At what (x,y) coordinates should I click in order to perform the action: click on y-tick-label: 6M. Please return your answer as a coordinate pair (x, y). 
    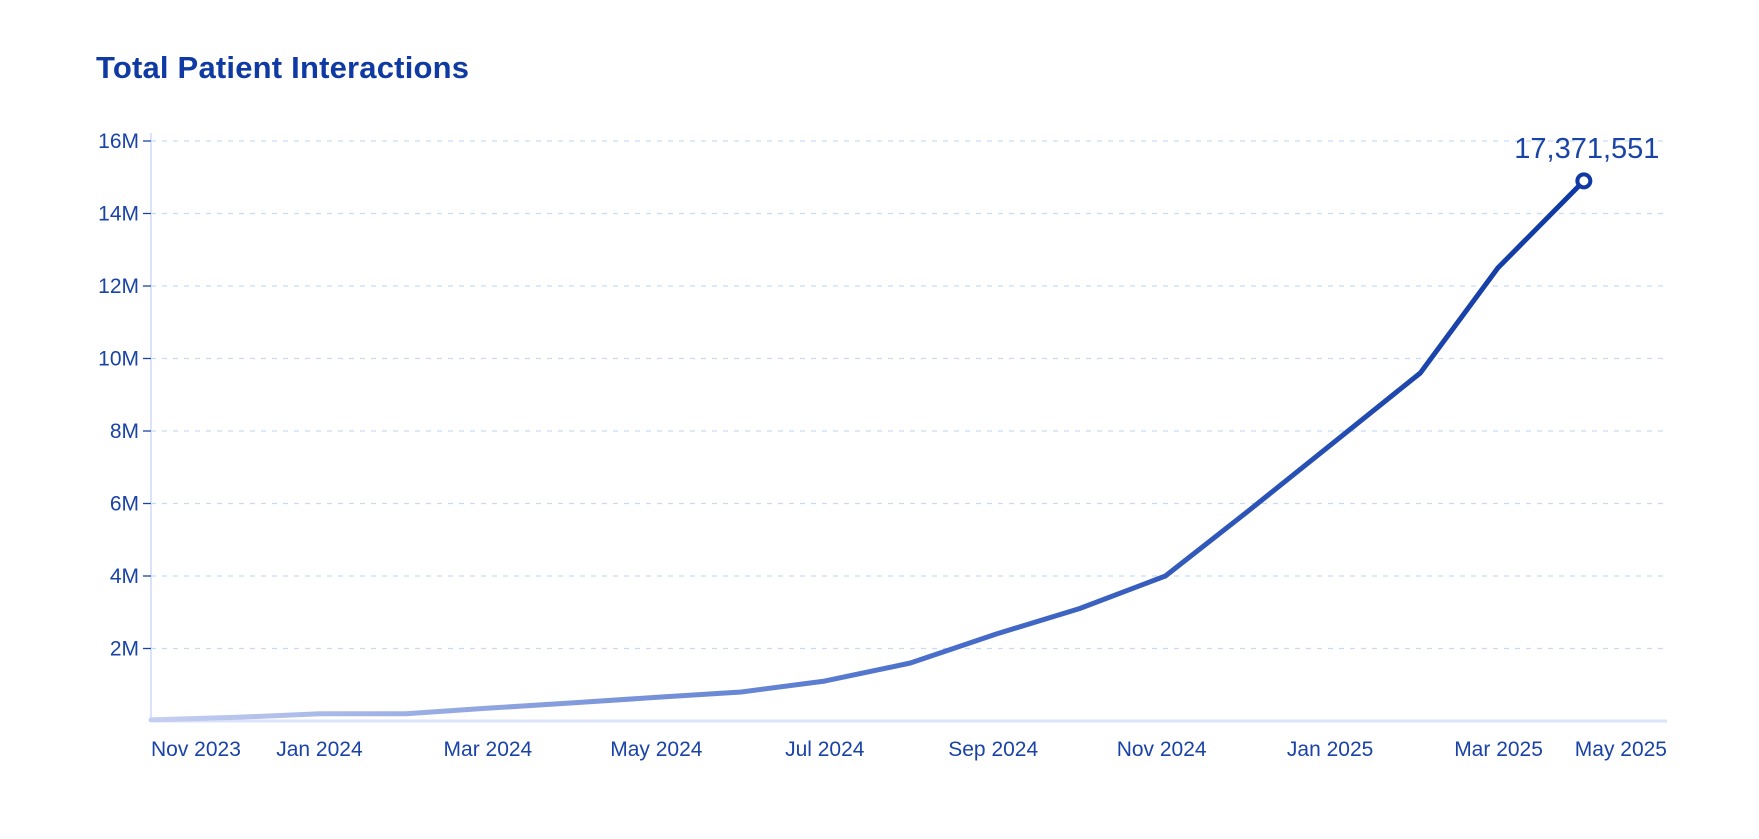
    Looking at the image, I should click on (124, 504).